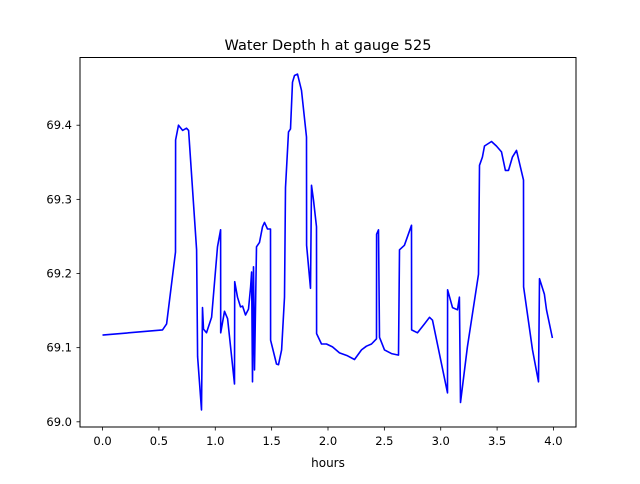 Image resolution: width=640 pixels, height=484 pixels. Describe the element at coordinates (497, 441) in the screenshot. I see `x-tick-label: 3.5` at that location.